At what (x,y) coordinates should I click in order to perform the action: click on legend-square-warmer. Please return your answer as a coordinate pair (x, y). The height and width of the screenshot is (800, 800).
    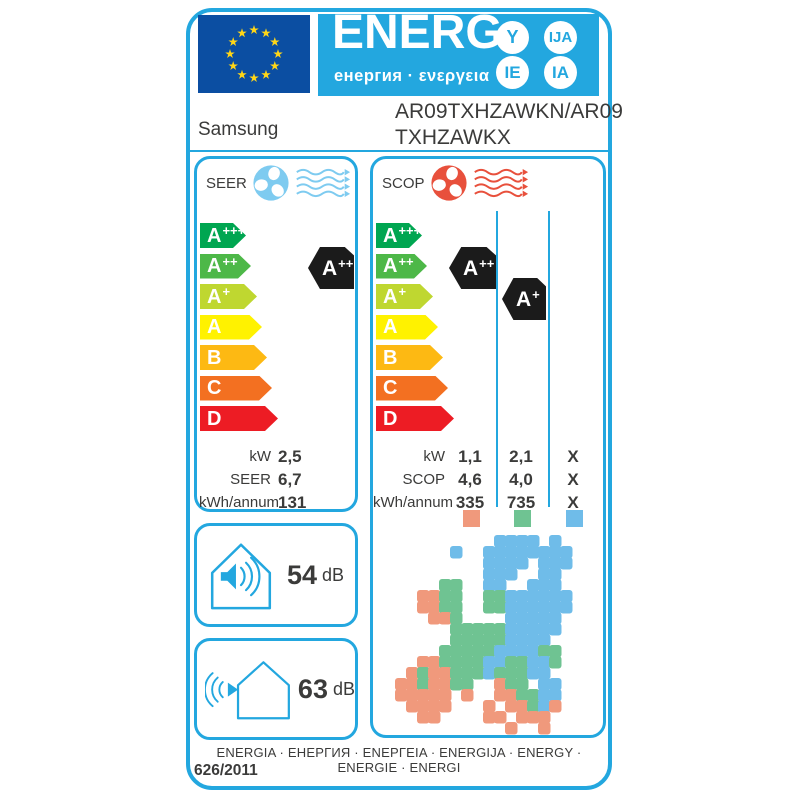
    Looking at the image, I should click on (471, 518).